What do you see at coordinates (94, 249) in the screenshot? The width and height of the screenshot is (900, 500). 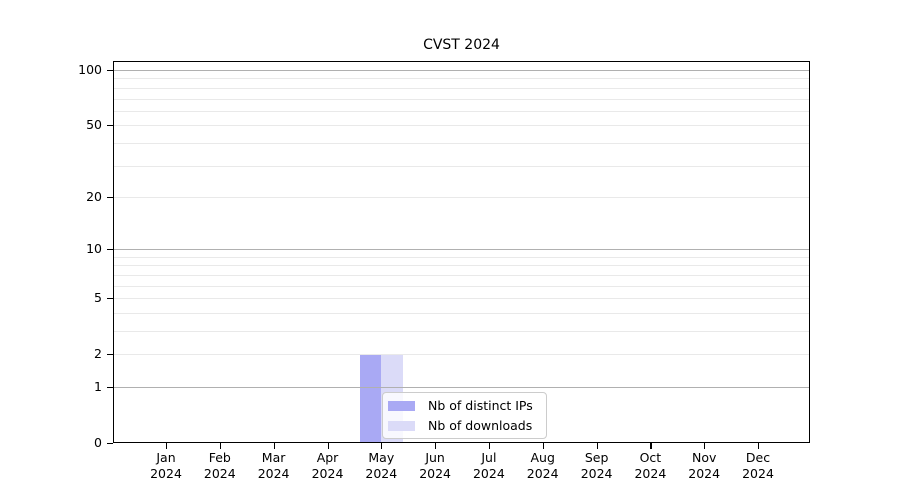 I see `y-tick-label: 10` at bounding box center [94, 249].